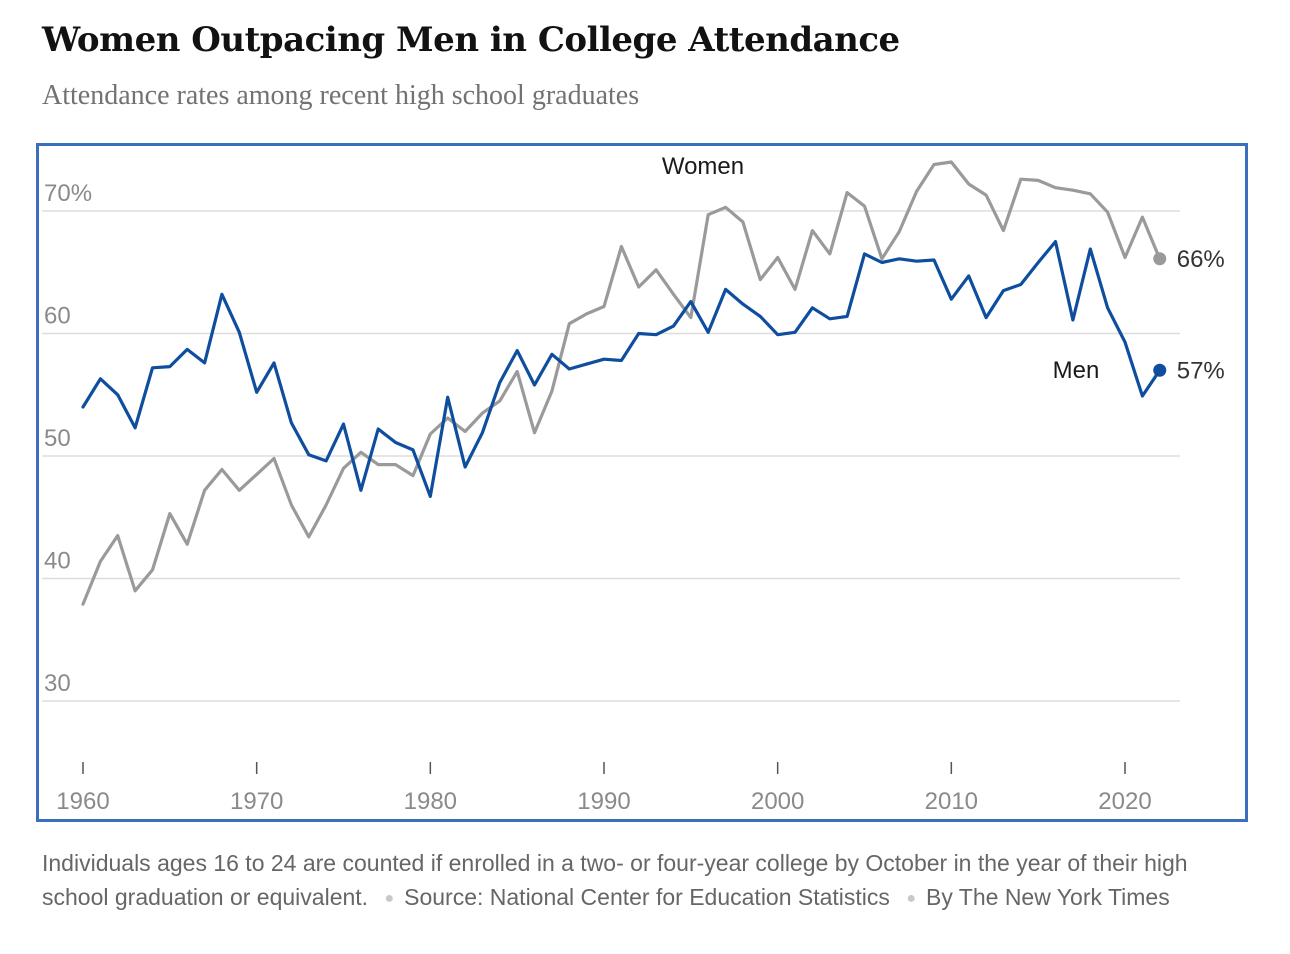  What do you see at coordinates (1076, 370) in the screenshot?
I see `series-annotation-men: Men` at bounding box center [1076, 370].